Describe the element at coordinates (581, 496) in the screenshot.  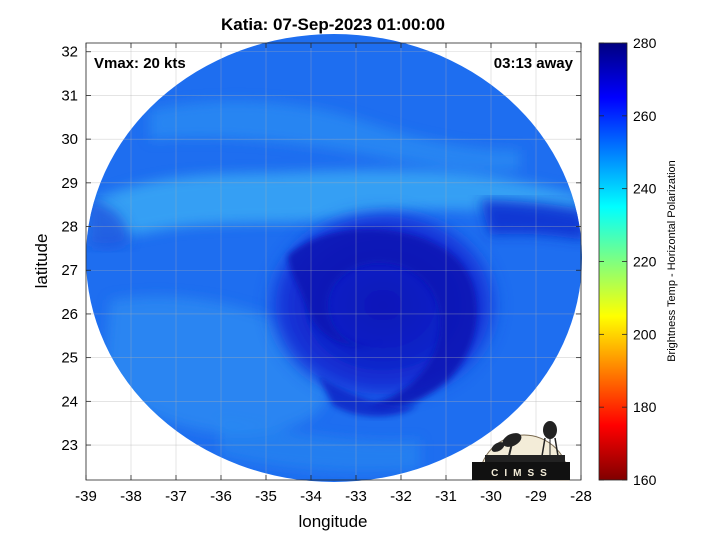
I see `x-tick-label: -28` at that location.